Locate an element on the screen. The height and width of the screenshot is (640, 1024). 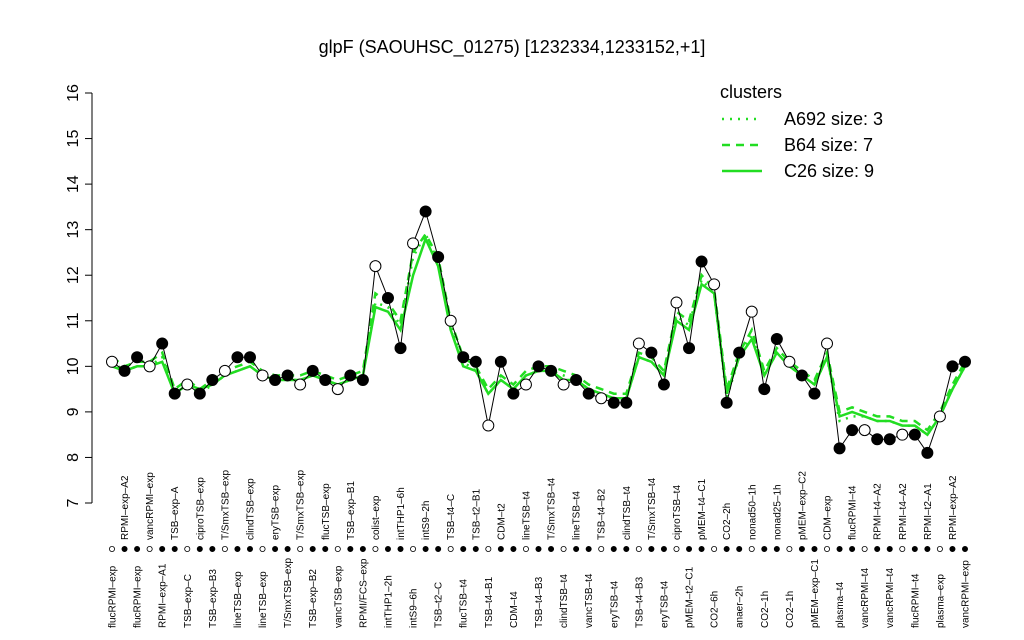
x-tick-label: intS9–6h is located at coordinates (414, 608).